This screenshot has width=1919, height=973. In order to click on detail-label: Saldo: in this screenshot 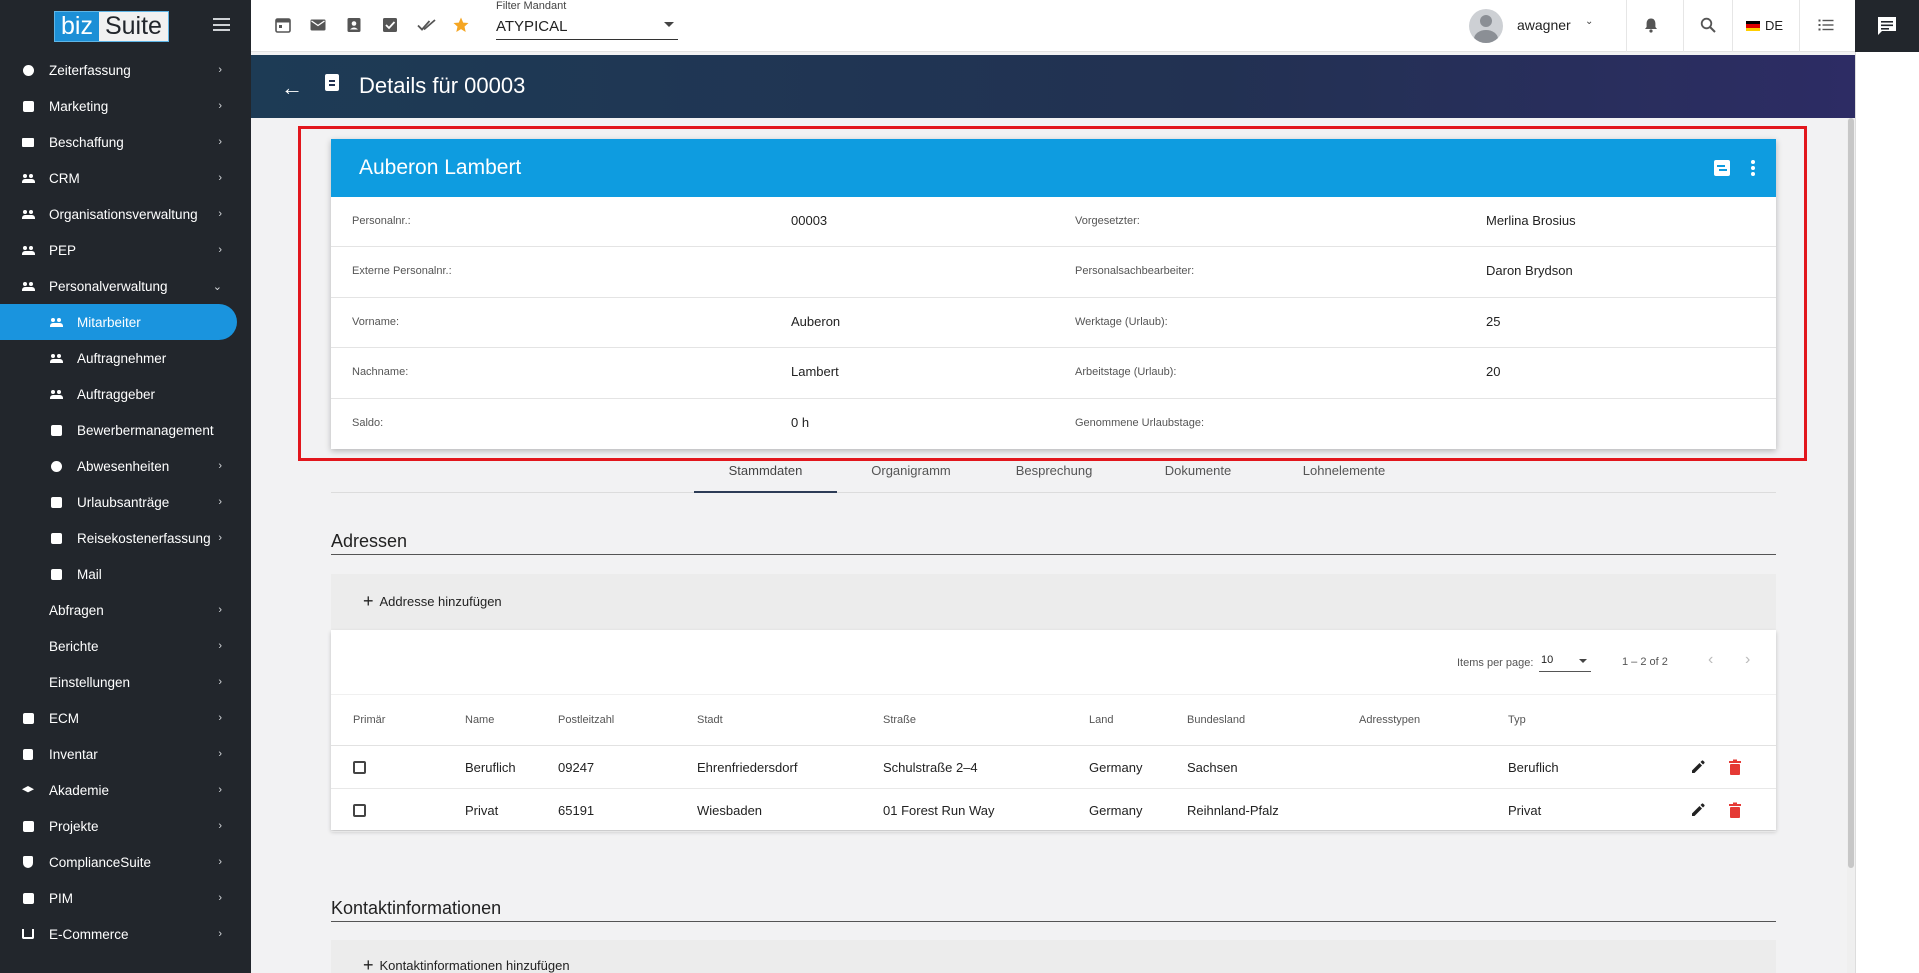, I will do `click(368, 422)`.